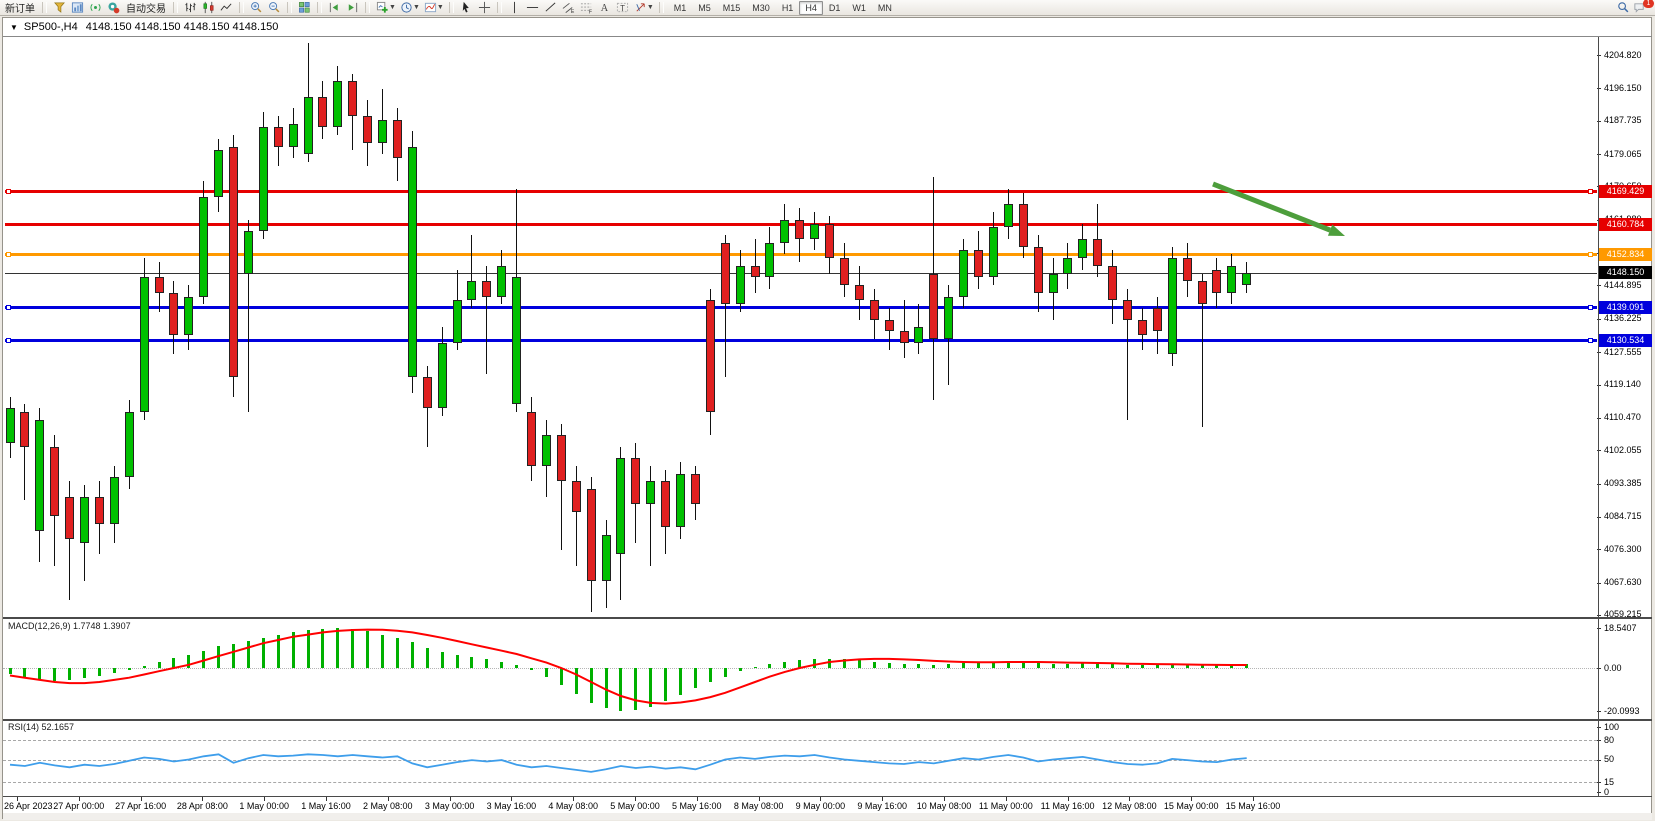 The image size is (1655, 821). I want to click on text-label-icon: T, so click(622, 8).